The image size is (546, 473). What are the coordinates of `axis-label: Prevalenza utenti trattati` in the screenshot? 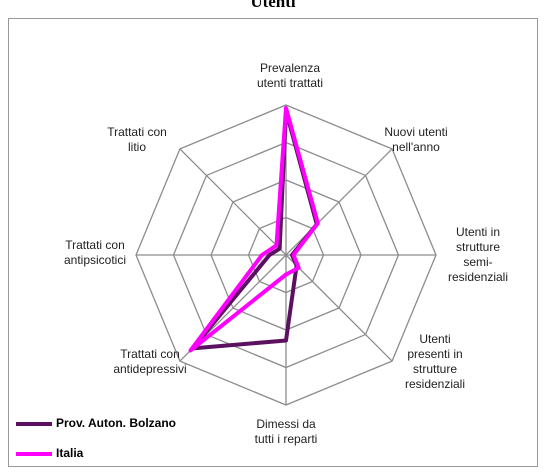 It's located at (290, 75).